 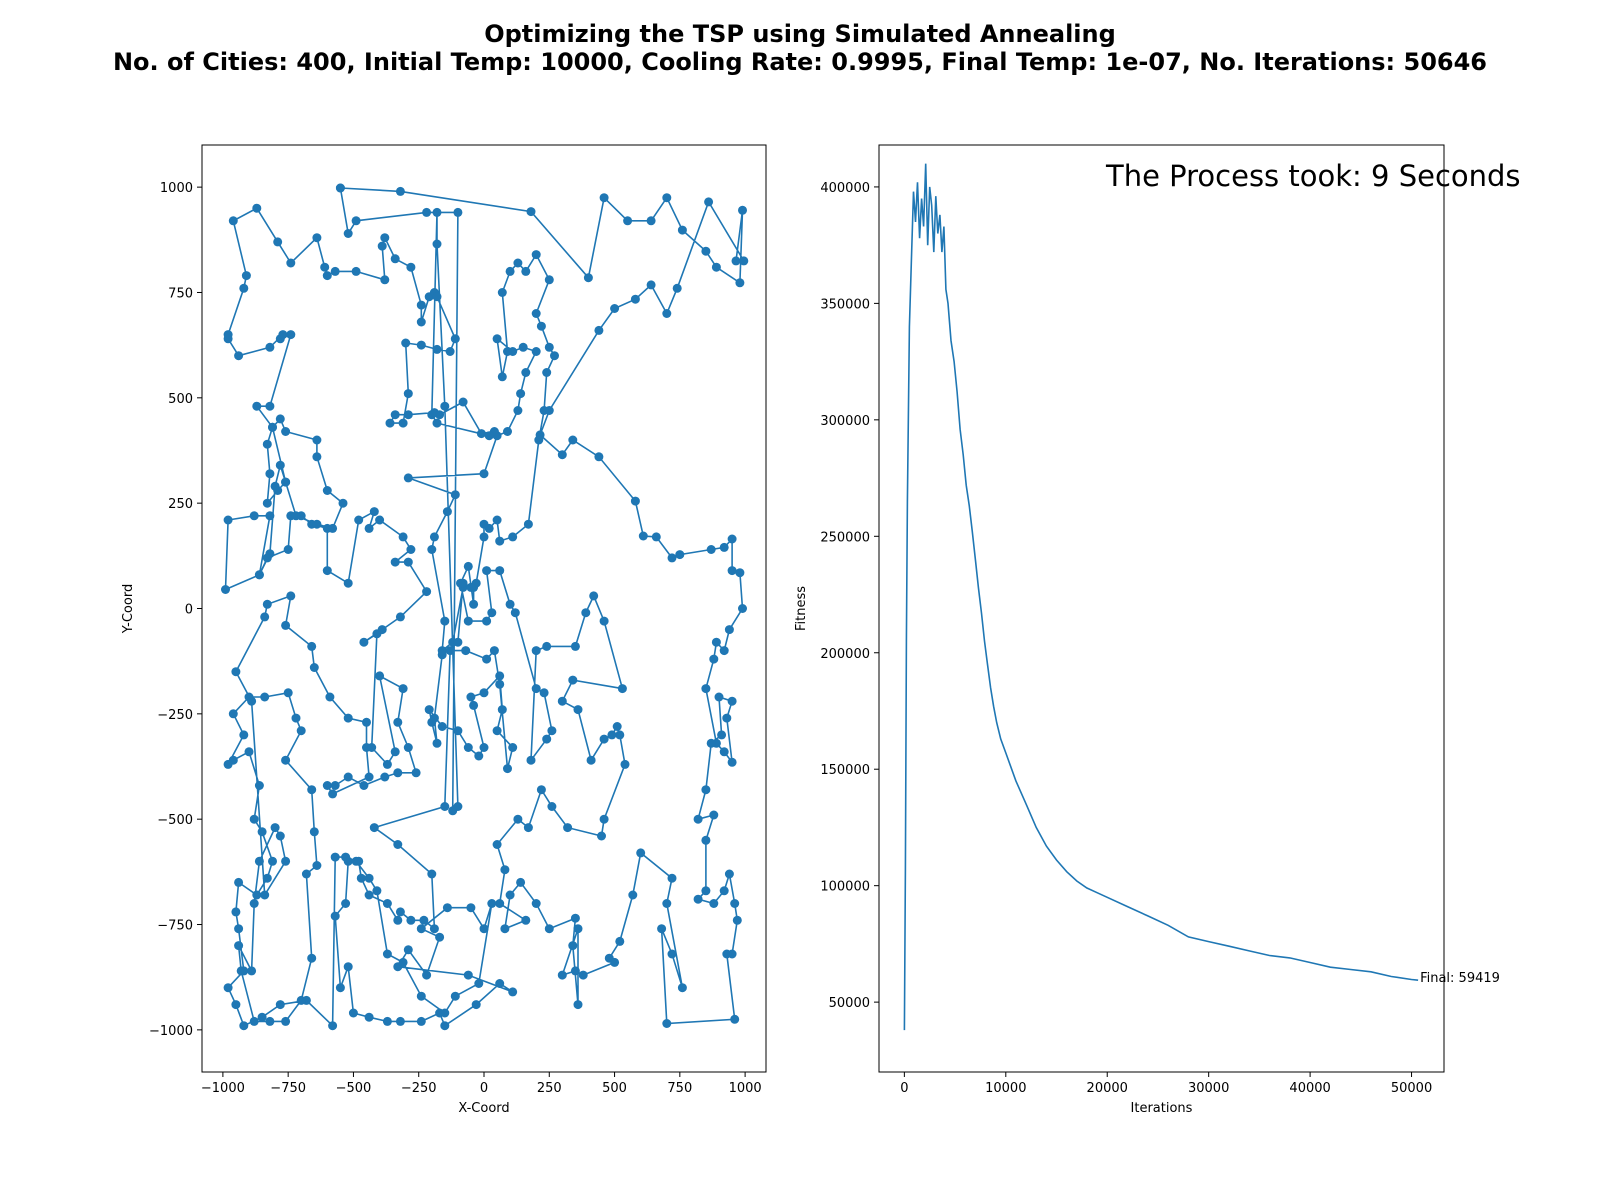 I want to click on left-xtick-label: 250, so click(x=549, y=1088).